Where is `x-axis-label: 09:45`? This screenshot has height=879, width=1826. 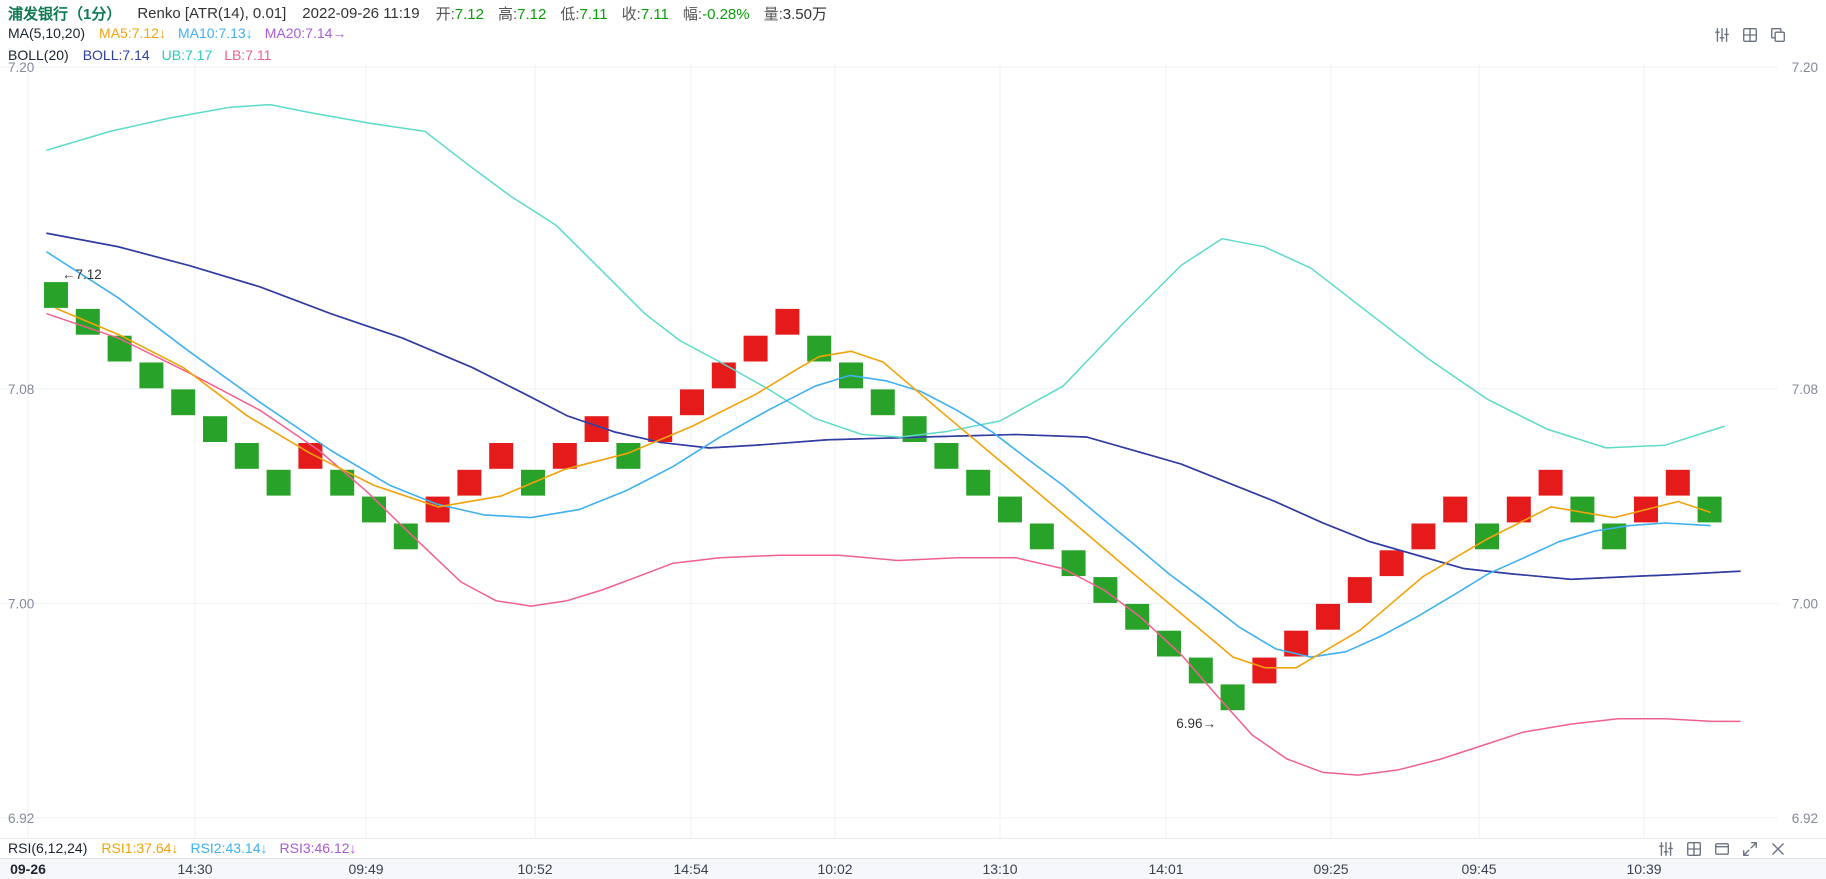 x-axis-label: 09:45 is located at coordinates (1479, 869).